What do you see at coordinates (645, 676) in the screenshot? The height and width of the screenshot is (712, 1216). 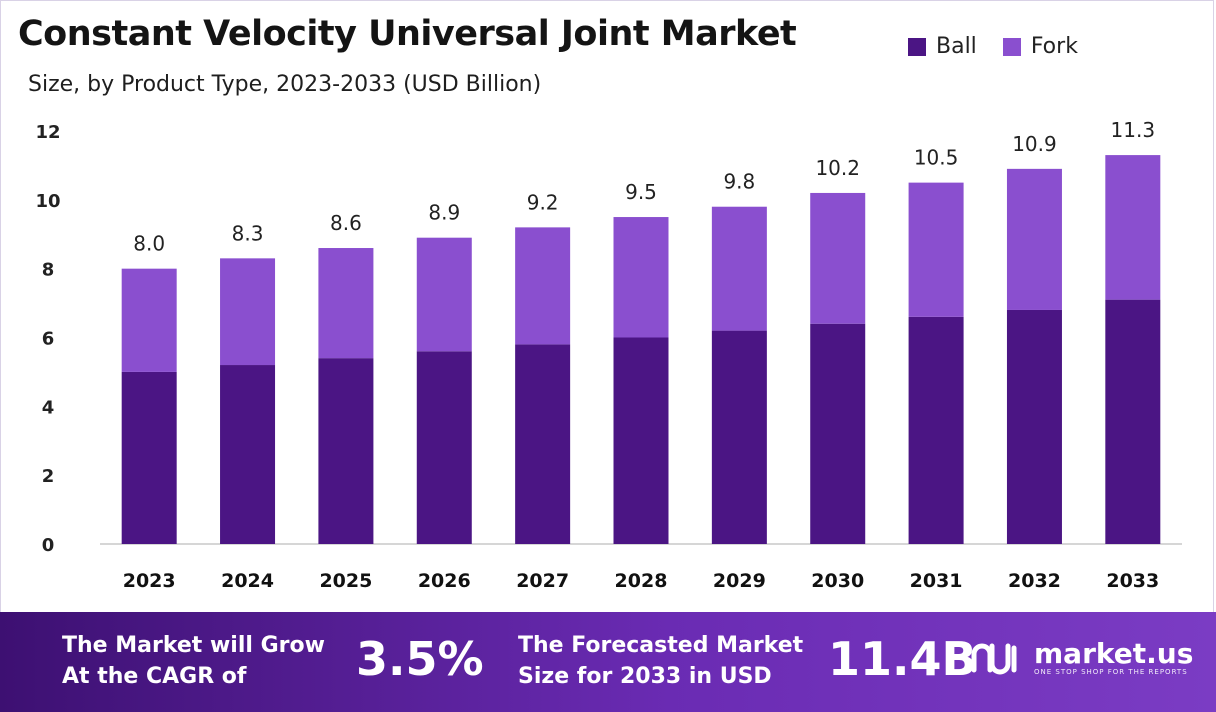 I see `forecast-caption-line2: Size for 2033 in USD` at bounding box center [645, 676].